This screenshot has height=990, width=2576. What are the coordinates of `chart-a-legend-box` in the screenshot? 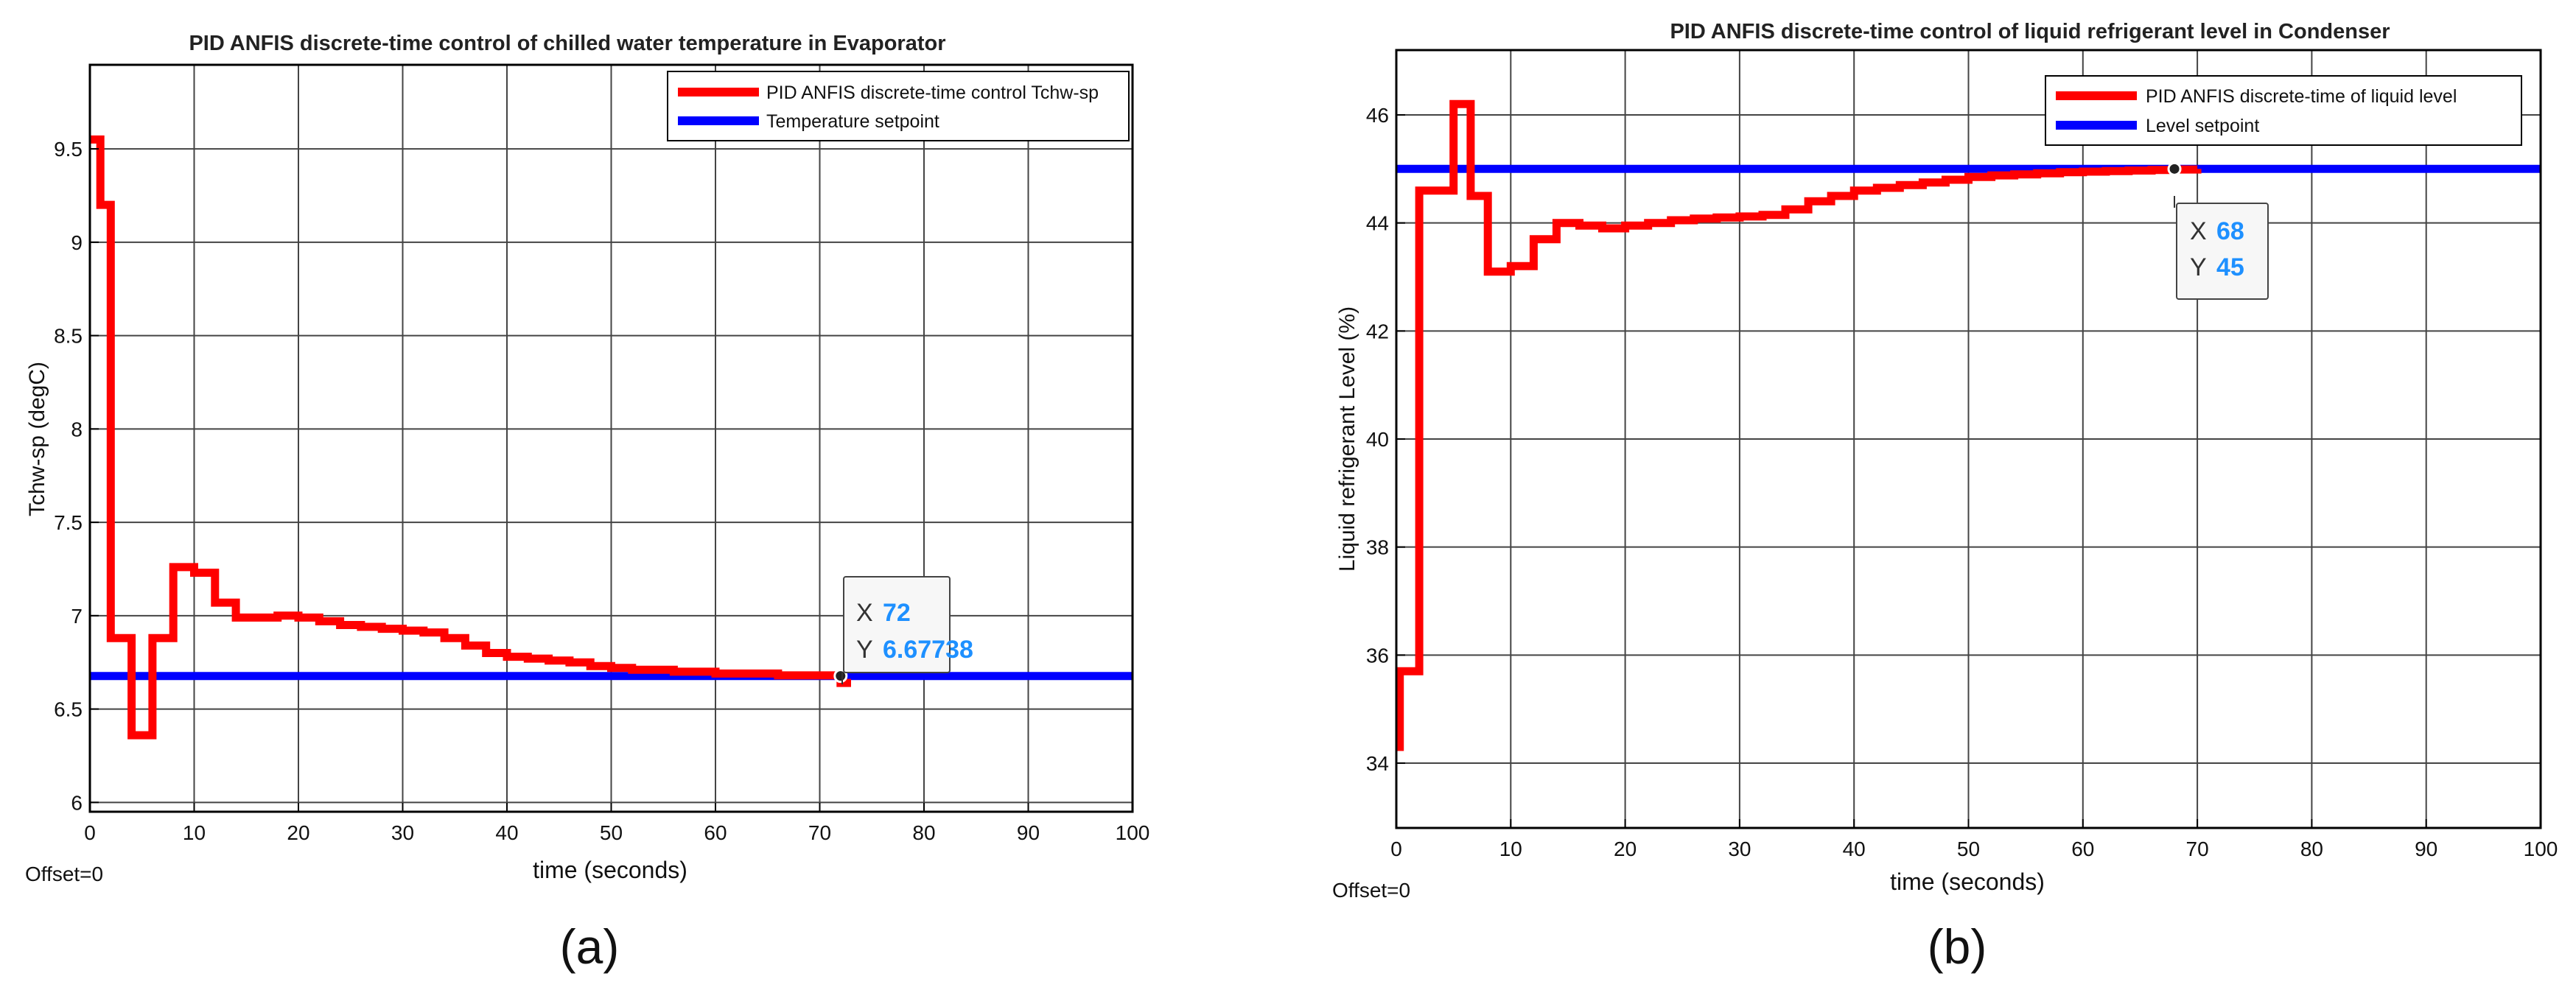 It's located at (898, 106).